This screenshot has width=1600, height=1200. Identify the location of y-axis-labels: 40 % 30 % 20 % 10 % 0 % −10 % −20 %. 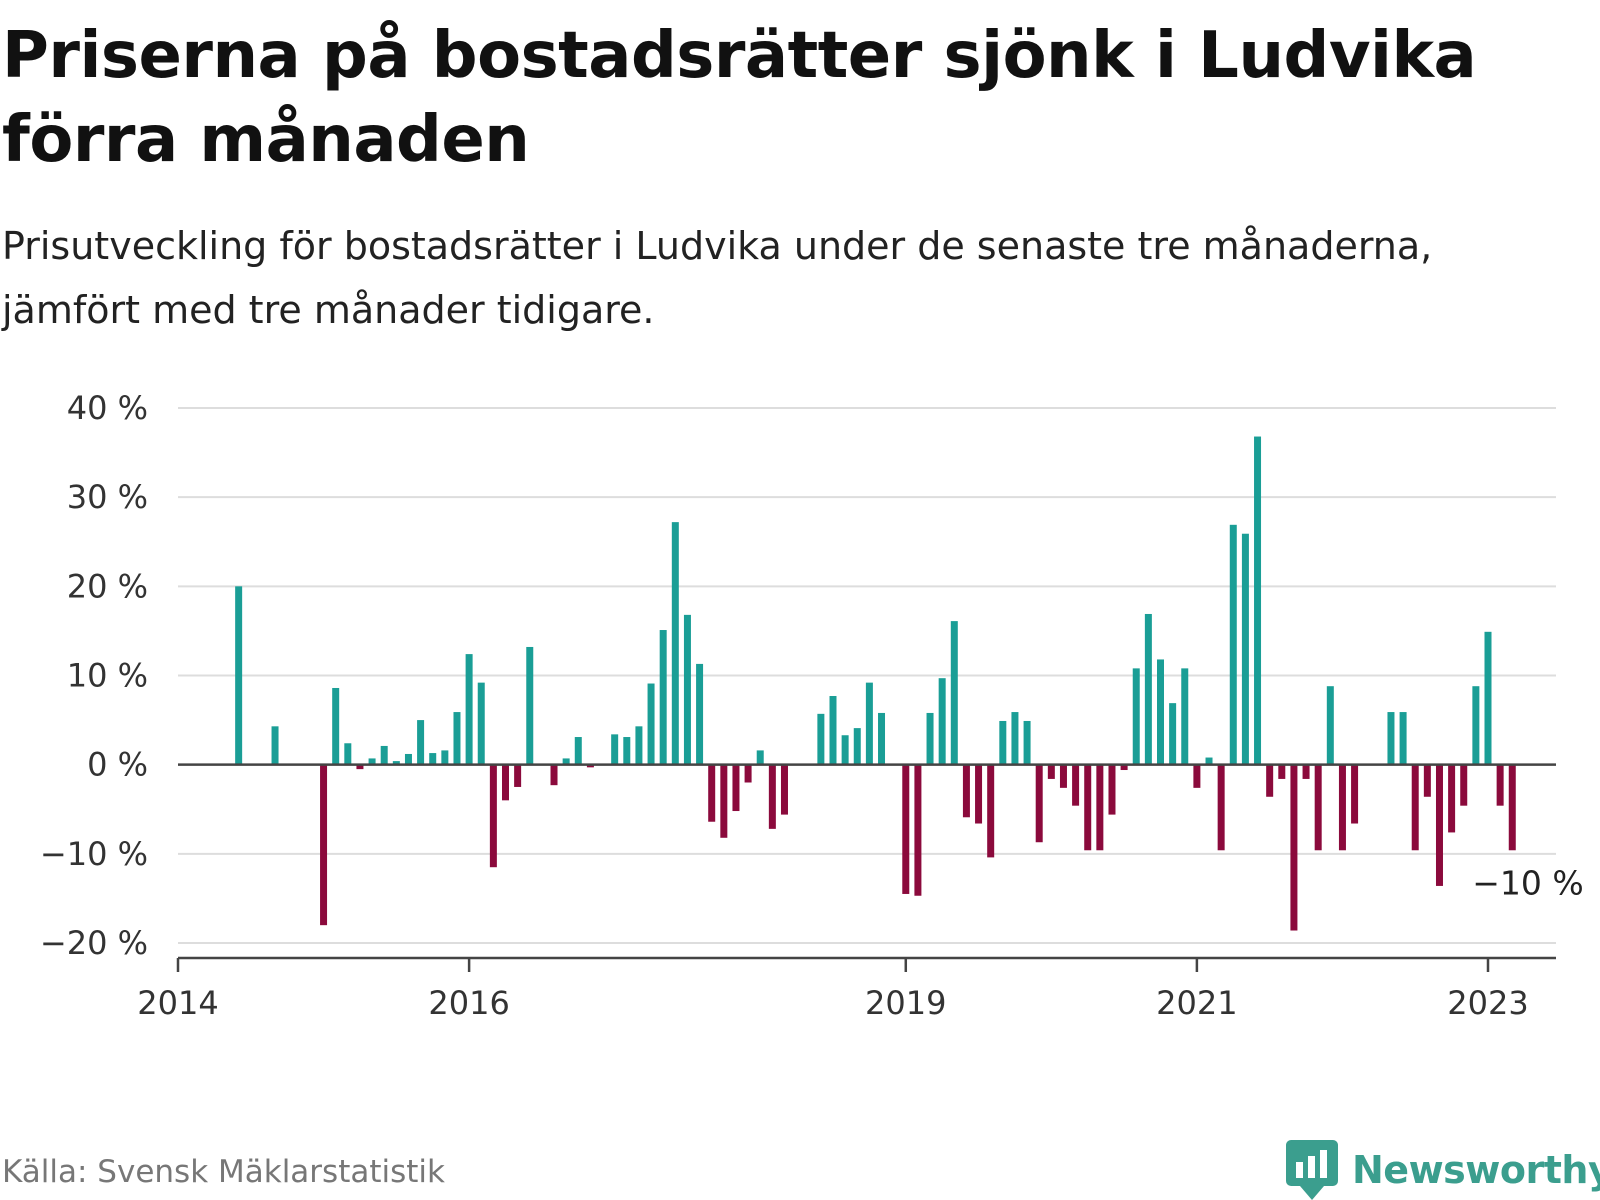
(94, 675).